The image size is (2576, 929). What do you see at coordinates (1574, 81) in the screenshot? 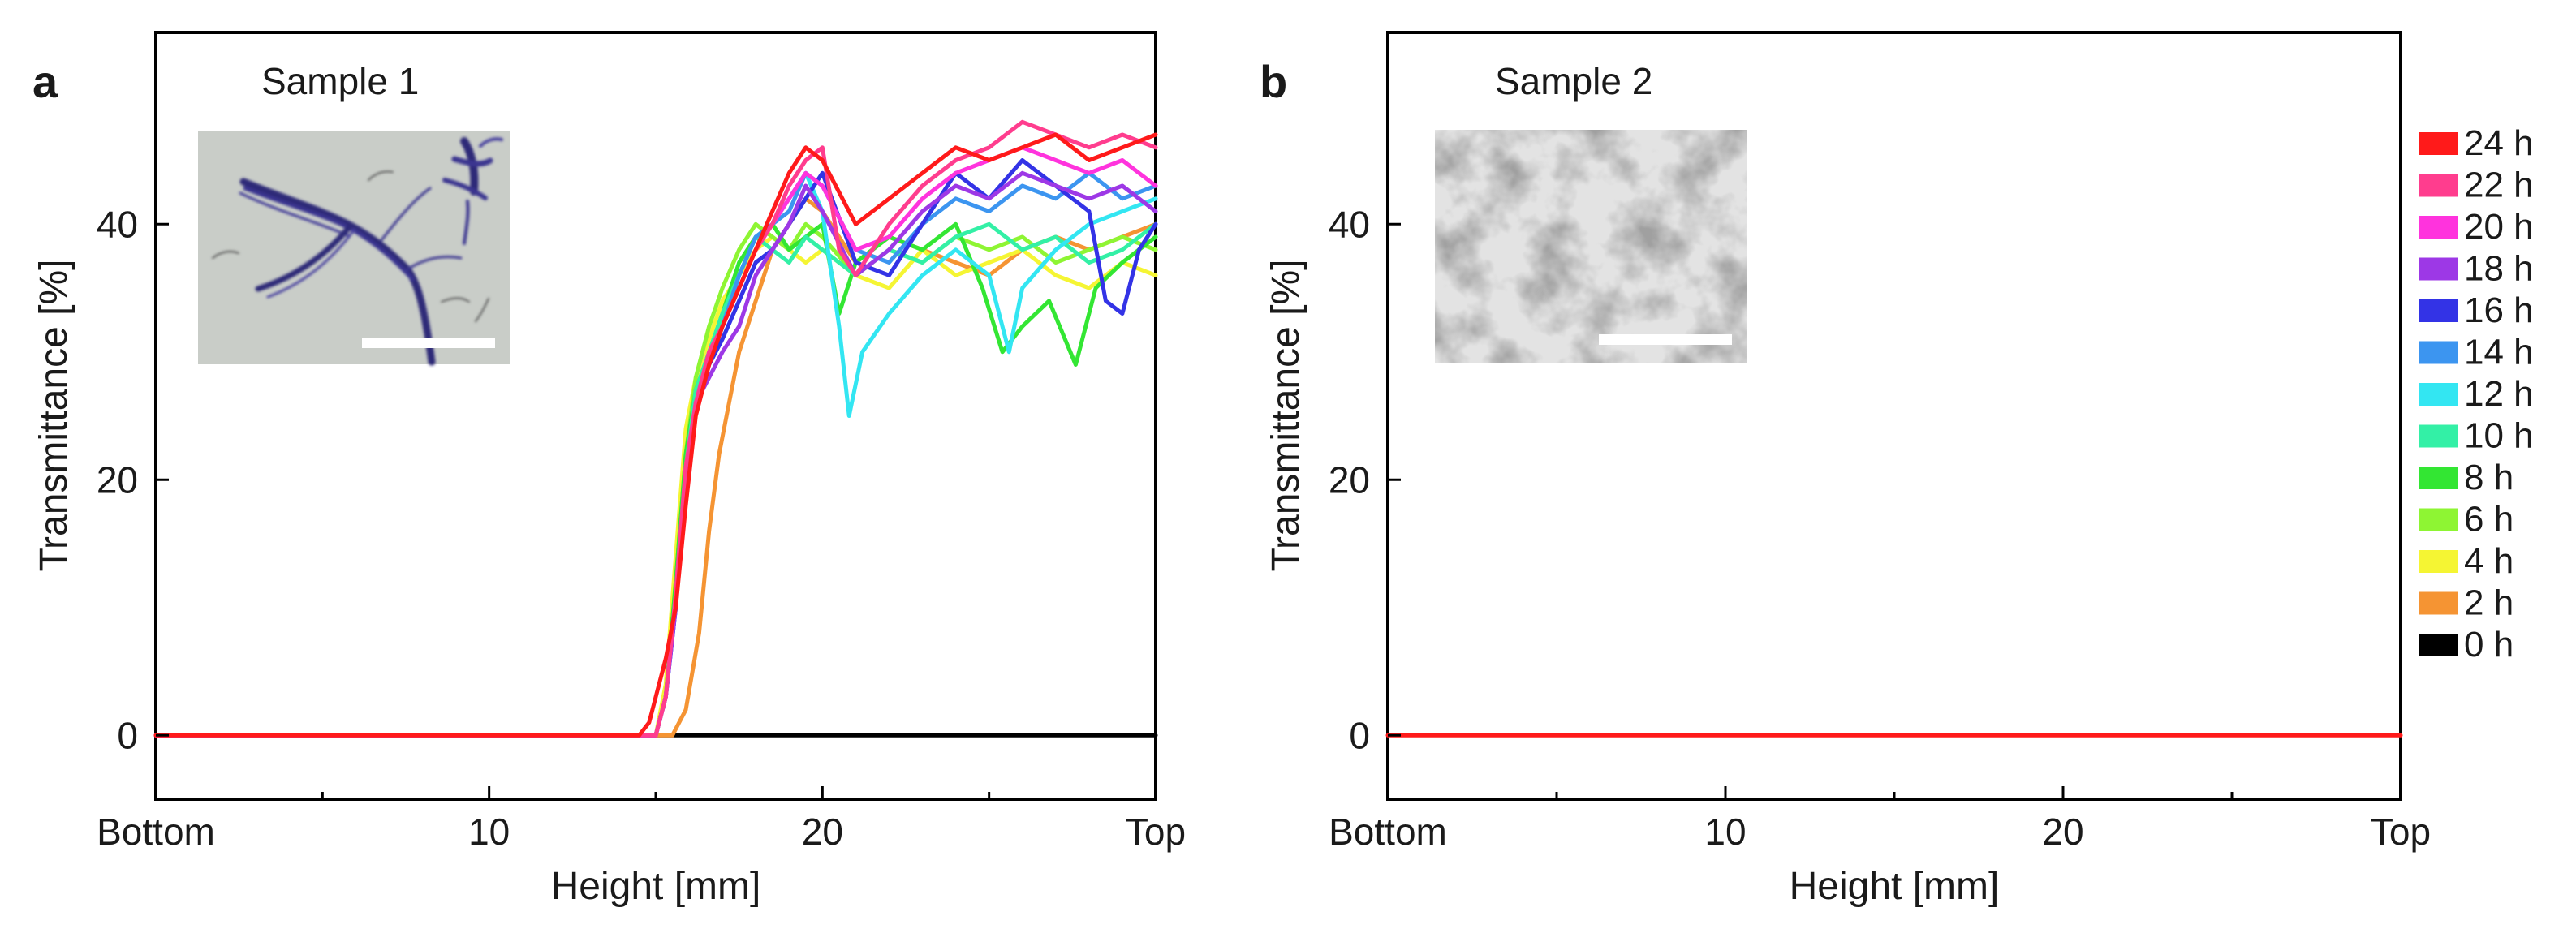
I see `sample2-label: Sample 2` at bounding box center [1574, 81].